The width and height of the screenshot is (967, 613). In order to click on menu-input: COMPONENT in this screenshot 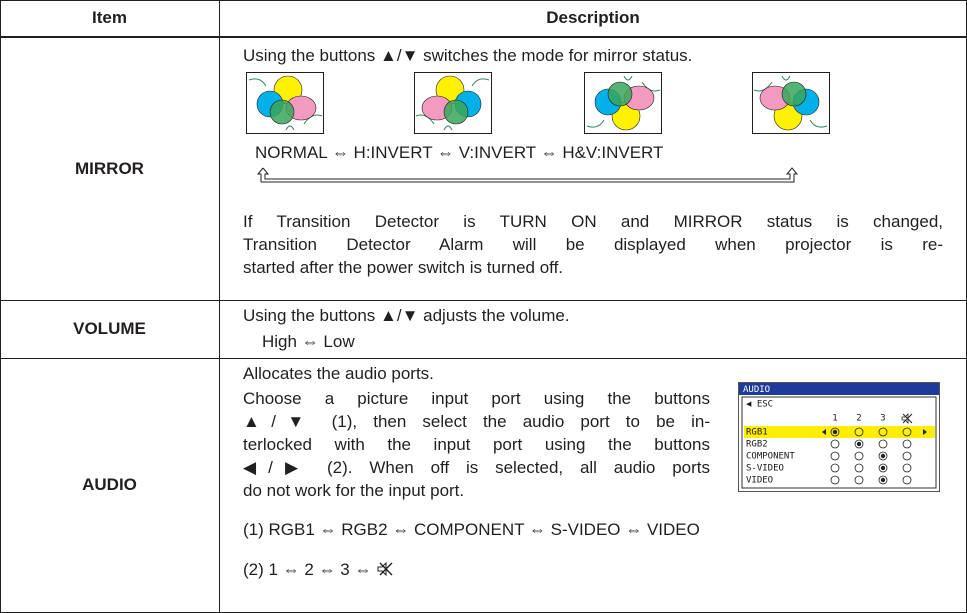, I will do `click(770, 457)`.